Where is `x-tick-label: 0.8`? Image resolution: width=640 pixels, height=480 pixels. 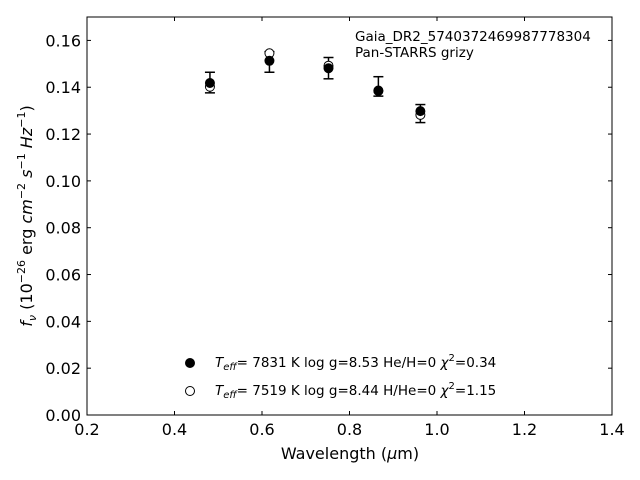
x-tick-label: 0.8 is located at coordinates (349, 429).